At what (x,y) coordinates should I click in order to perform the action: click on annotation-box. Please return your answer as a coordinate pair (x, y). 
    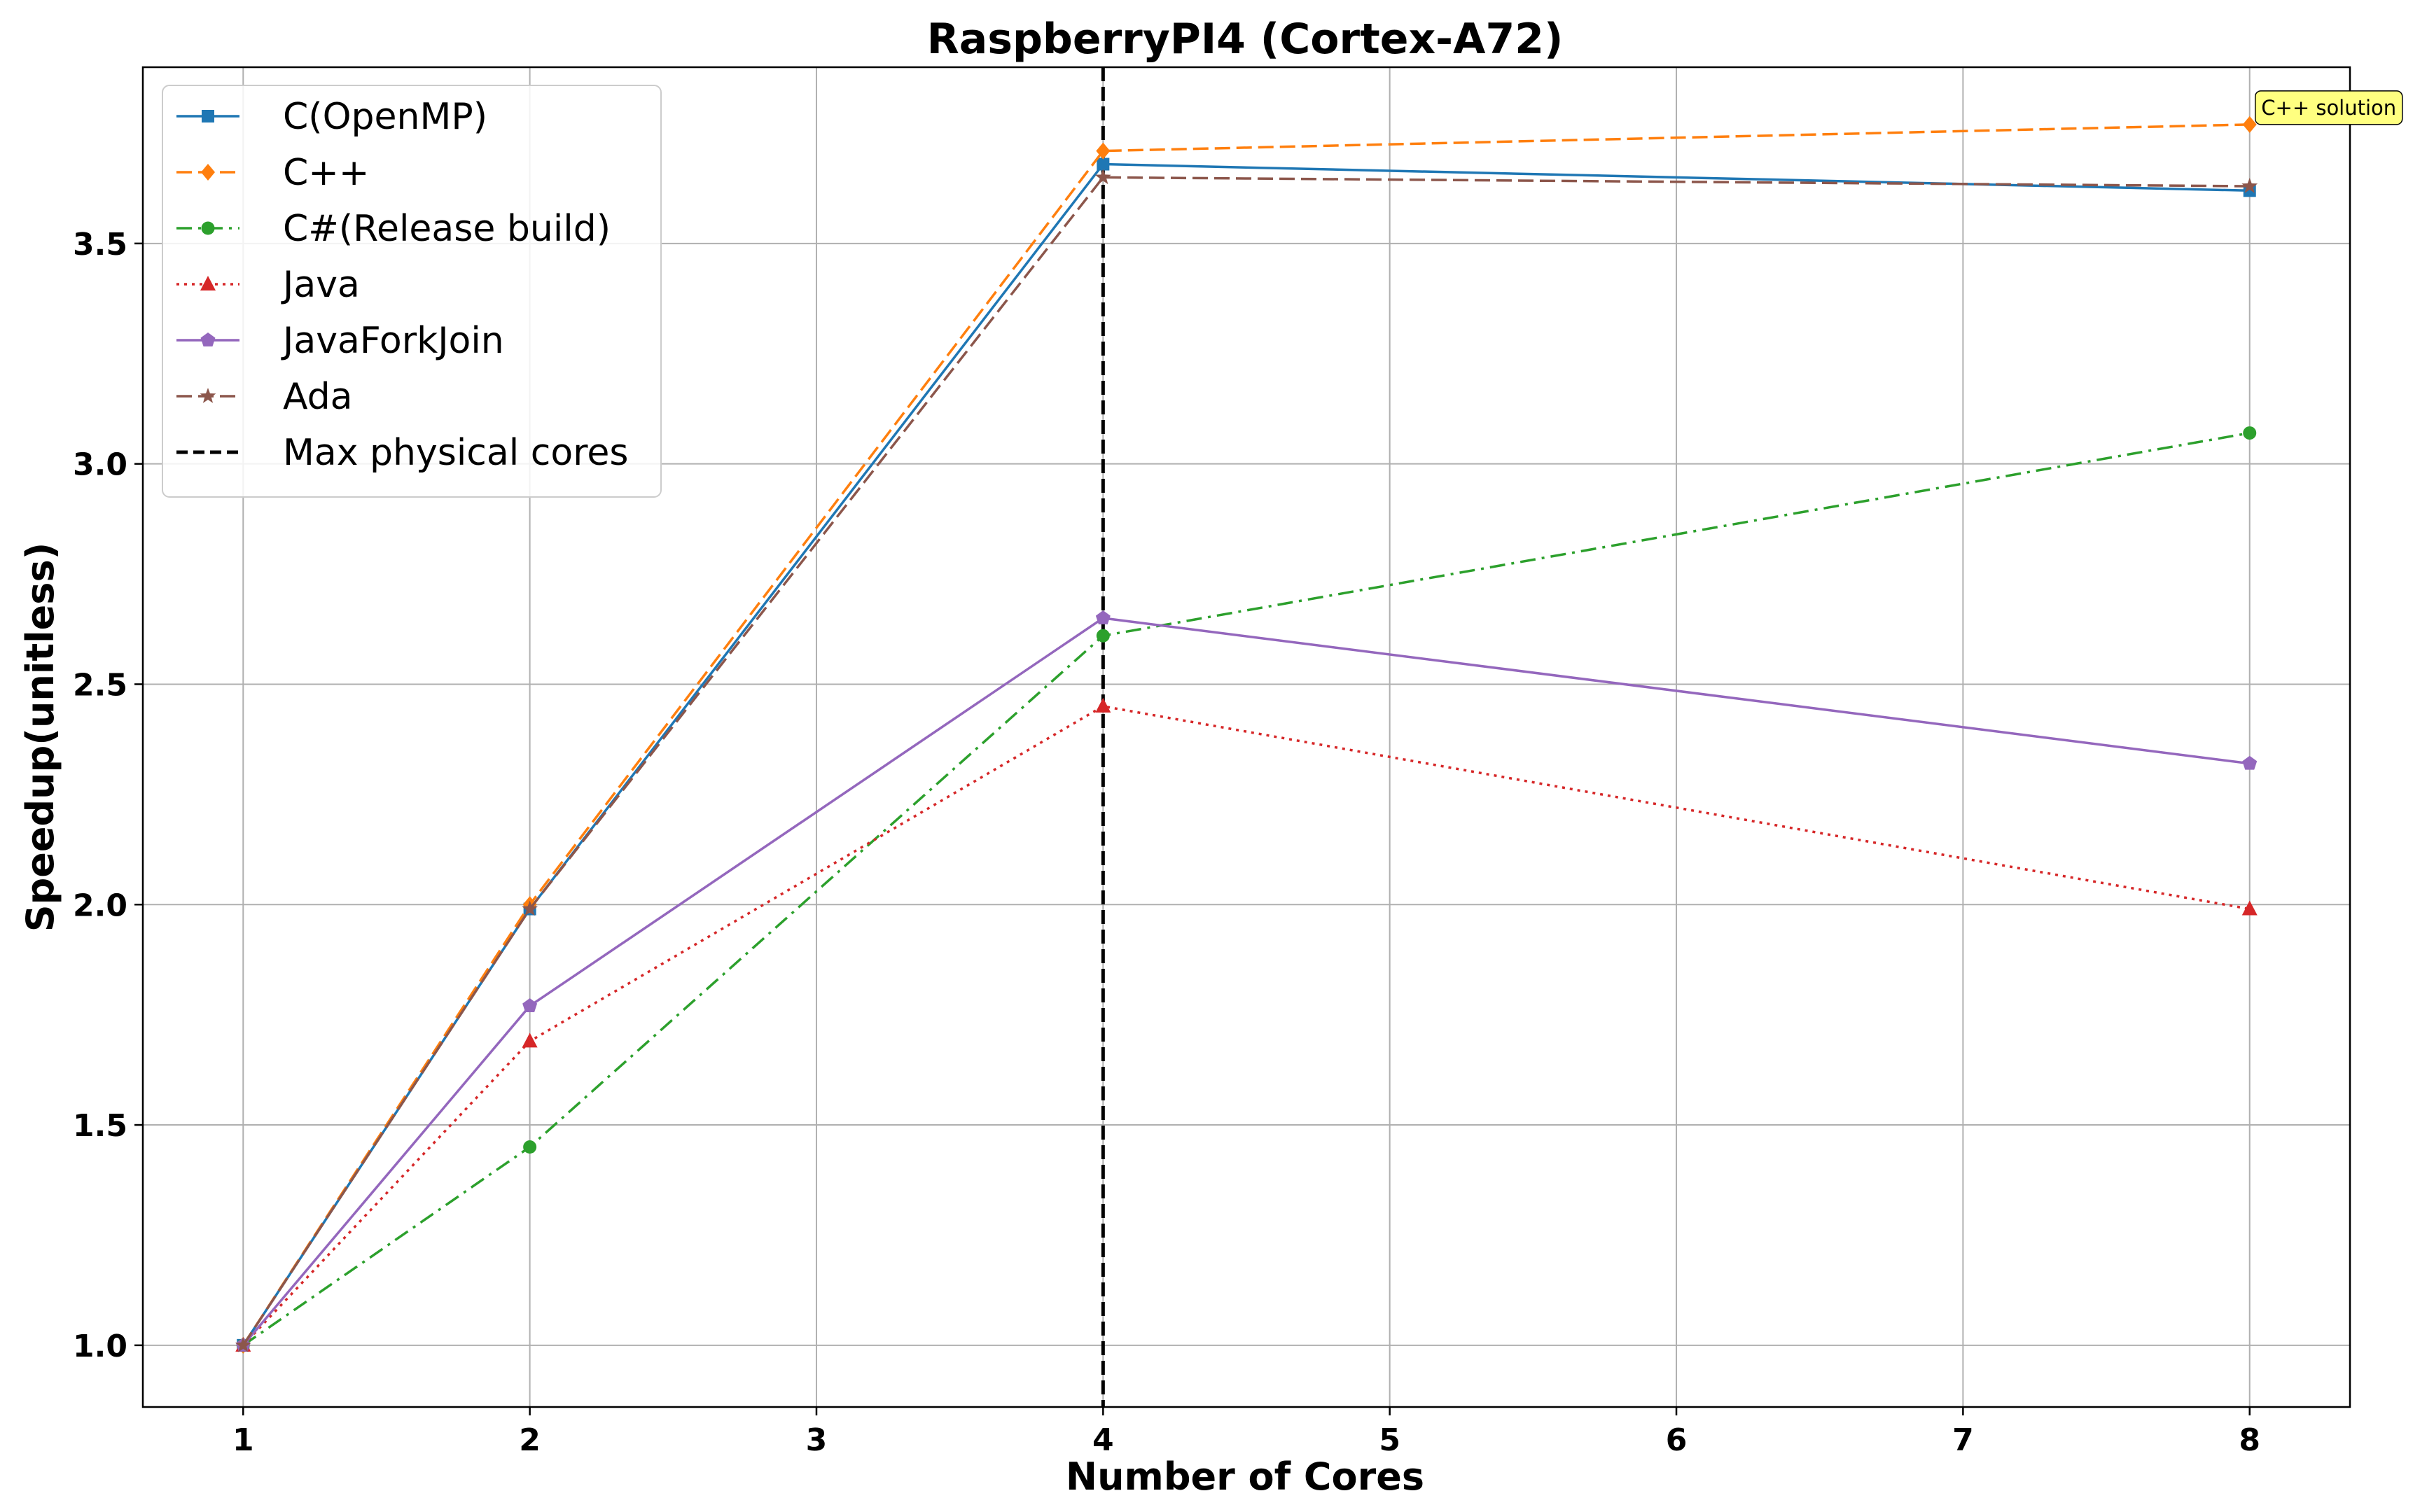
    Looking at the image, I should click on (2328, 107).